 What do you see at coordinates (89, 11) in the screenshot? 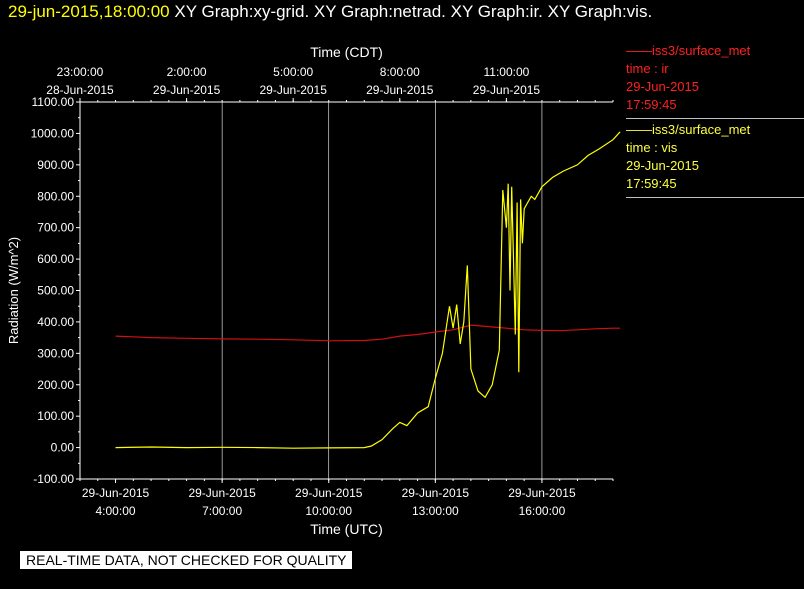
I see `timestamp: 29-jun-2015,18:00:00` at bounding box center [89, 11].